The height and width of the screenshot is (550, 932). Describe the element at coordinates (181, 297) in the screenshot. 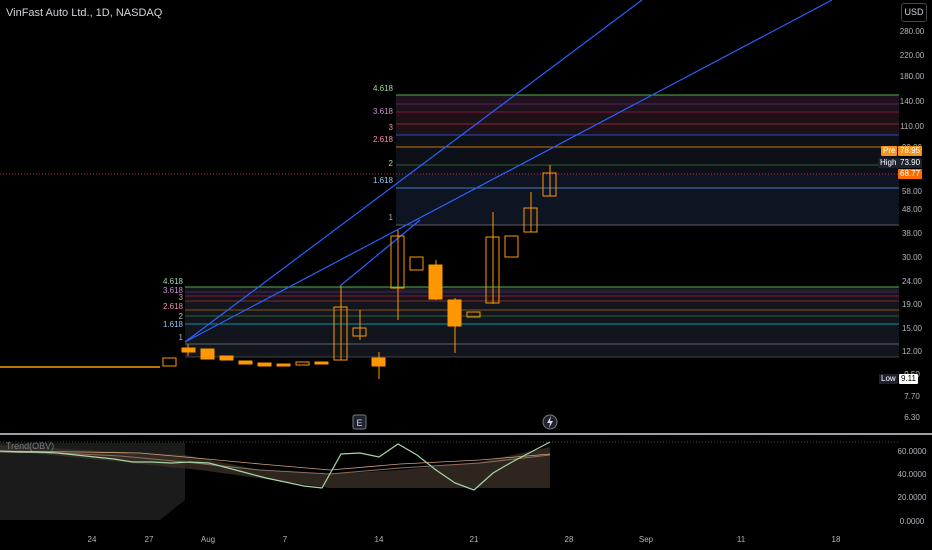

I see `fib-label-3-lower: 3` at that location.